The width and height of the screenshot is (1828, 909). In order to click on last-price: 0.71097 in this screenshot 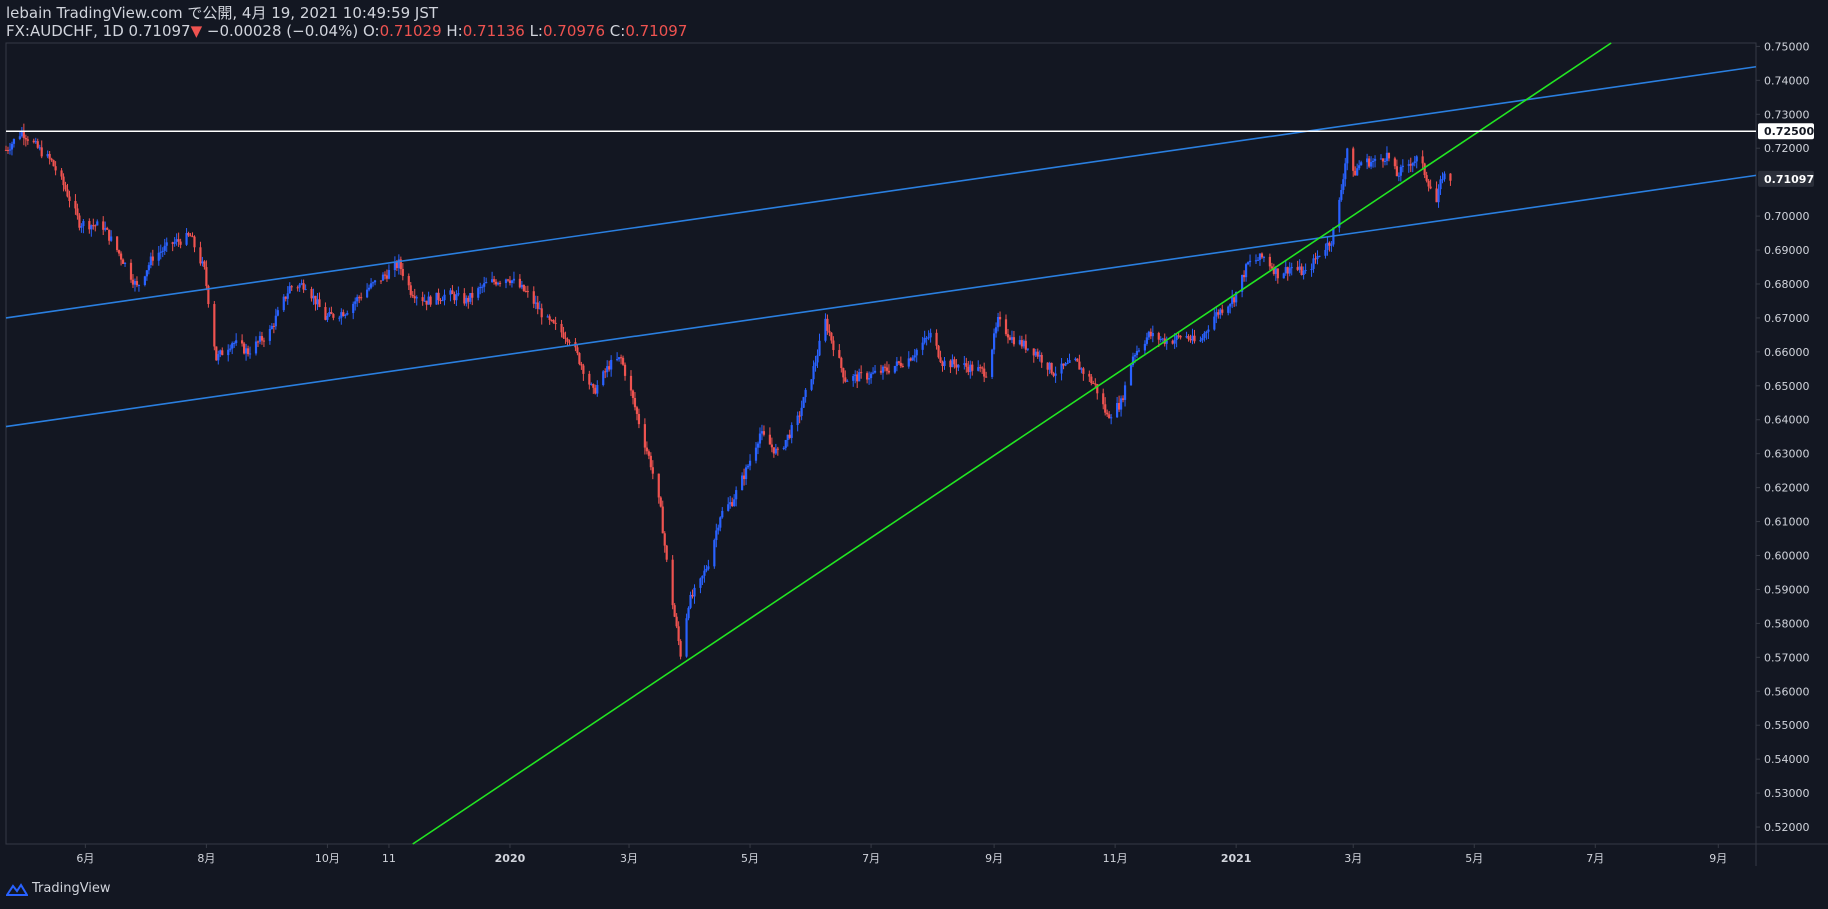, I will do `click(159, 31)`.